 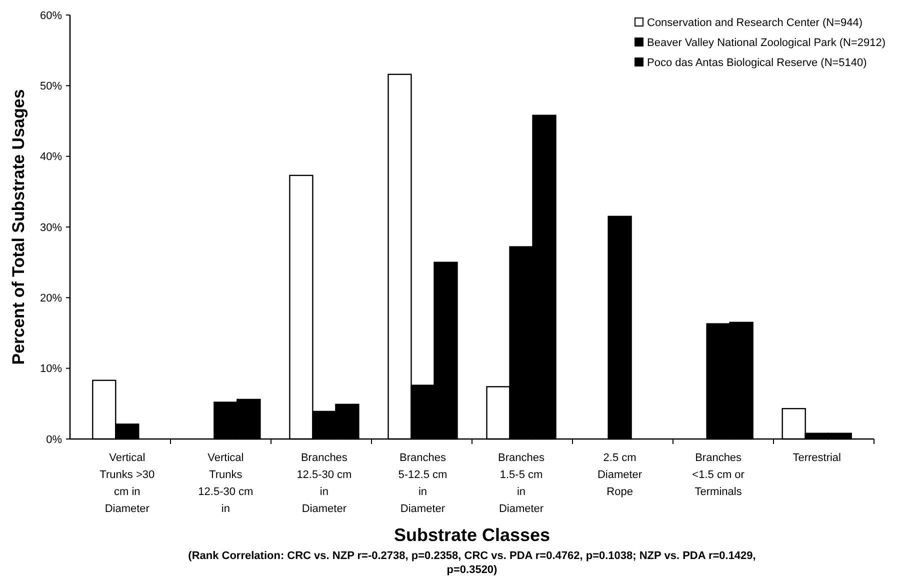 What do you see at coordinates (472, 535) in the screenshot?
I see `x-axis-title: Substrate Classes` at bounding box center [472, 535].